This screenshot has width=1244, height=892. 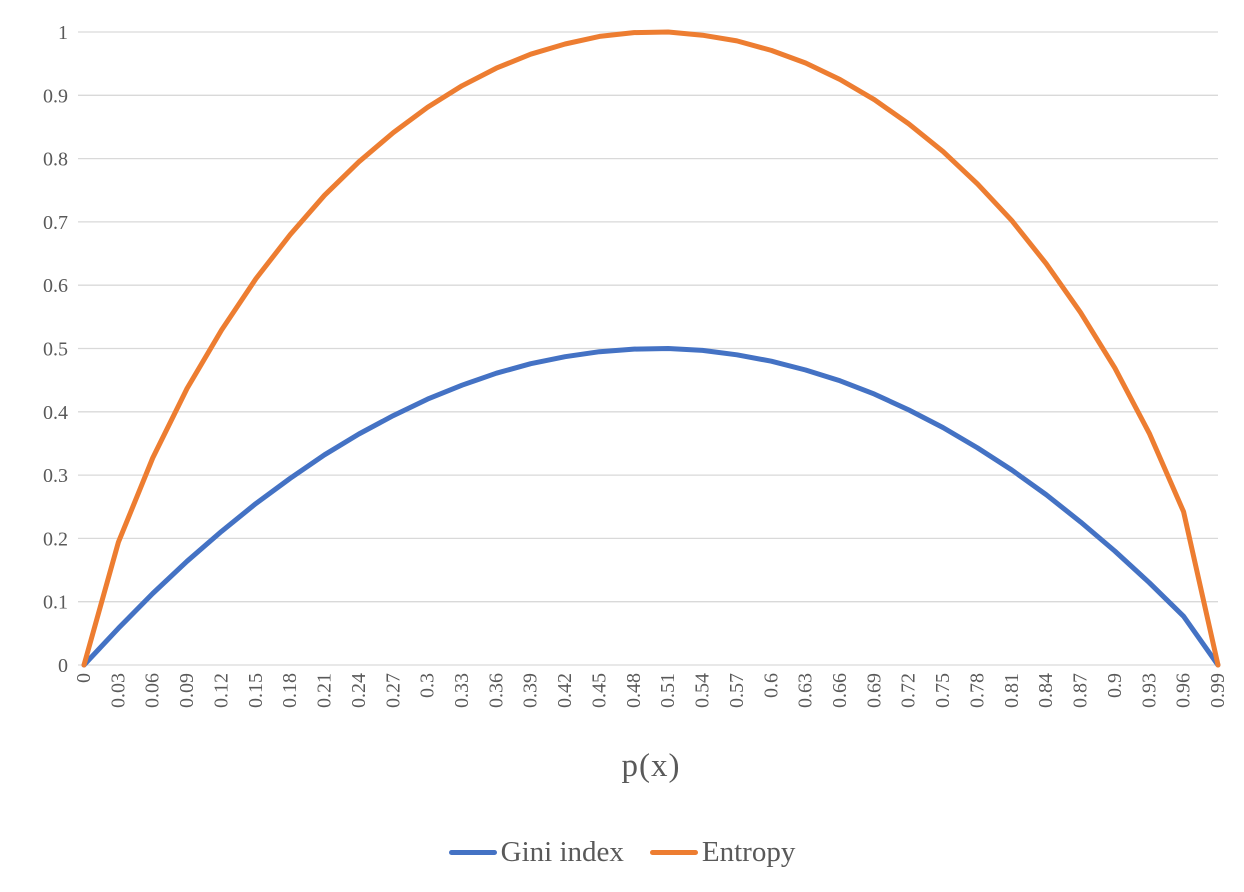 I want to click on x-tick-label: 0.6, so click(x=771, y=685).